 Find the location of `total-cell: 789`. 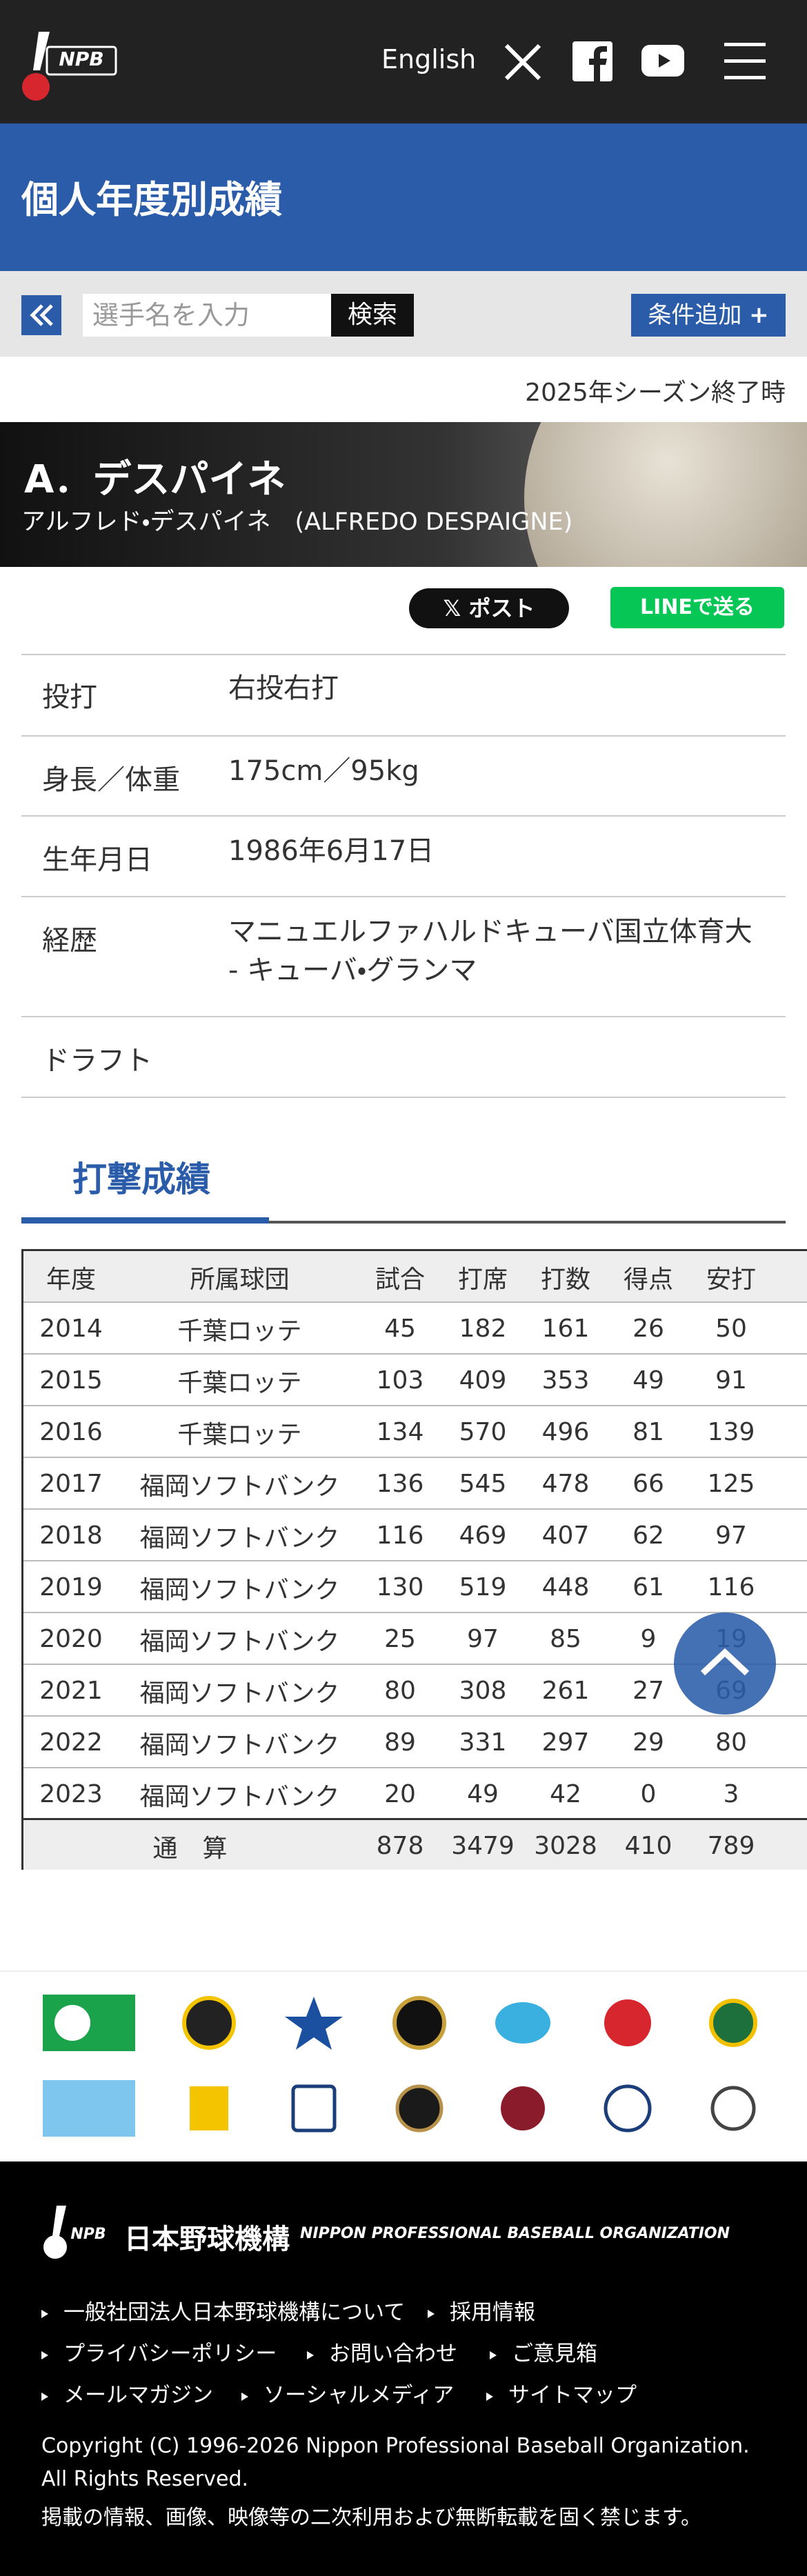

total-cell: 789 is located at coordinates (731, 1846).